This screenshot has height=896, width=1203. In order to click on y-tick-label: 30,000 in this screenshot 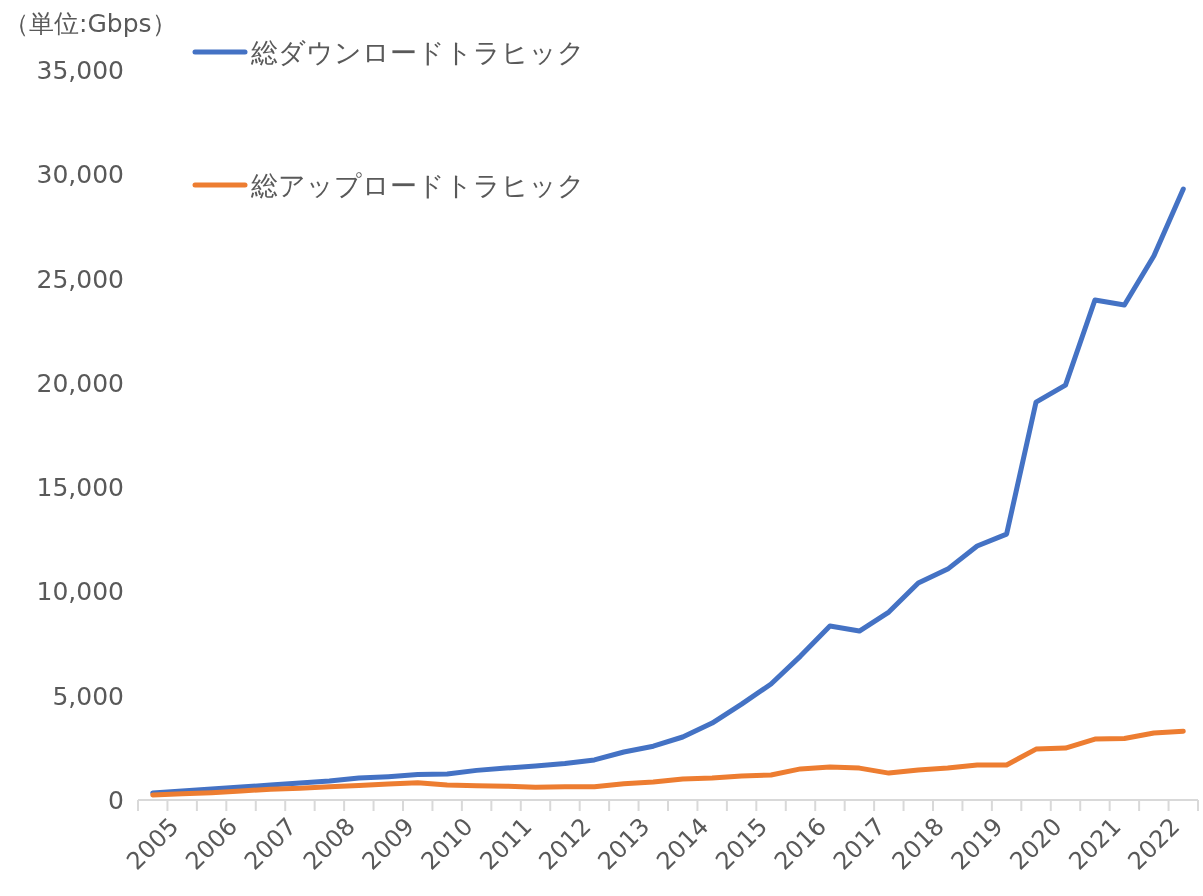, I will do `click(80, 175)`.